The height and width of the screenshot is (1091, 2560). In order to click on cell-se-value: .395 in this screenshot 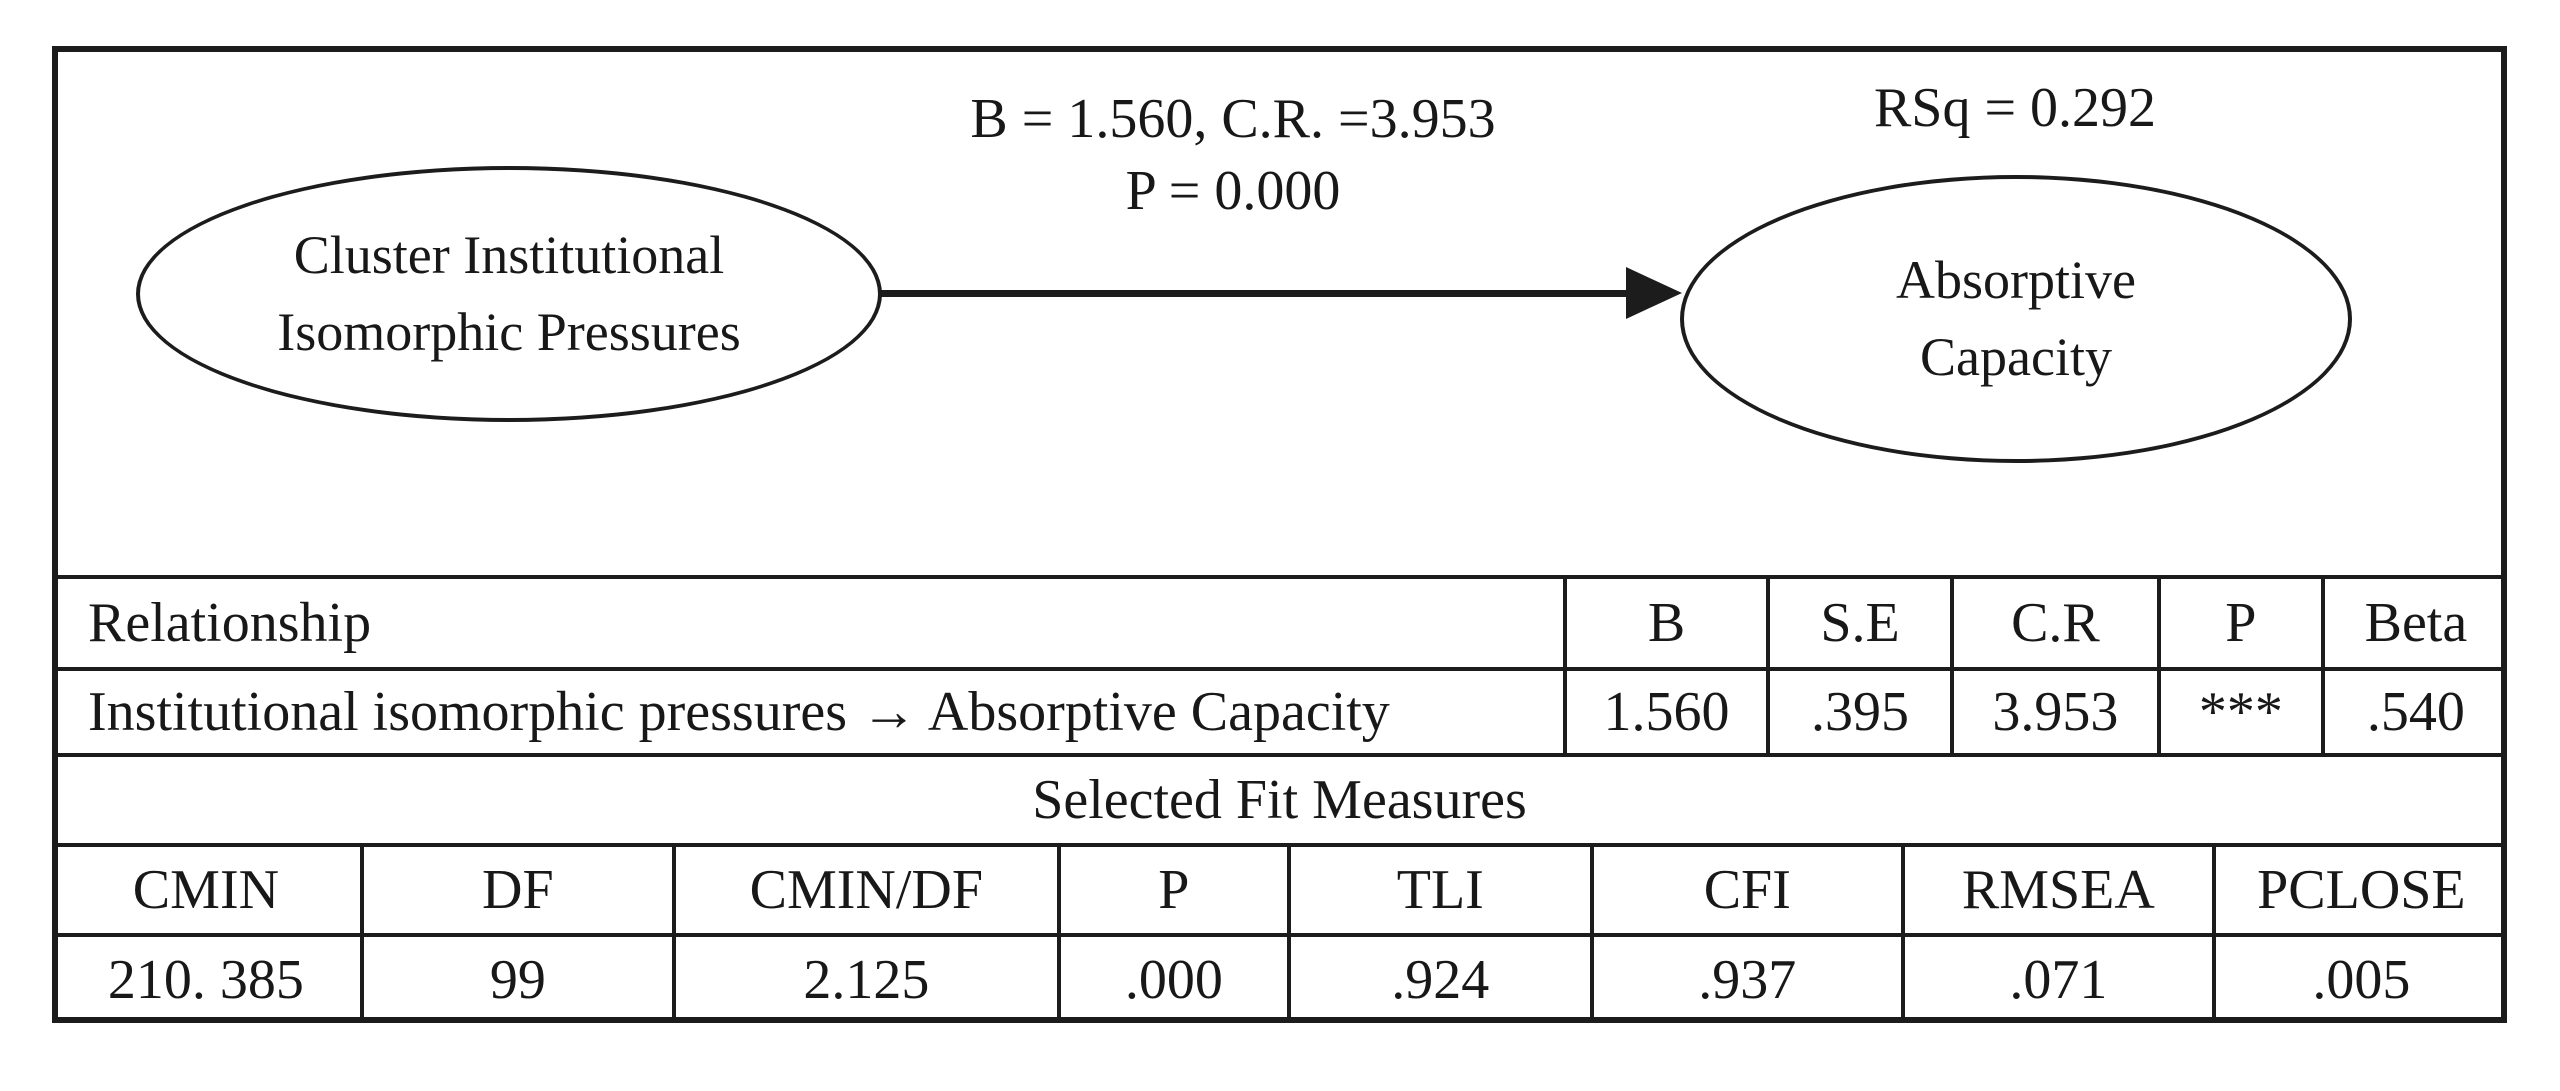, I will do `click(1858, 712)`.